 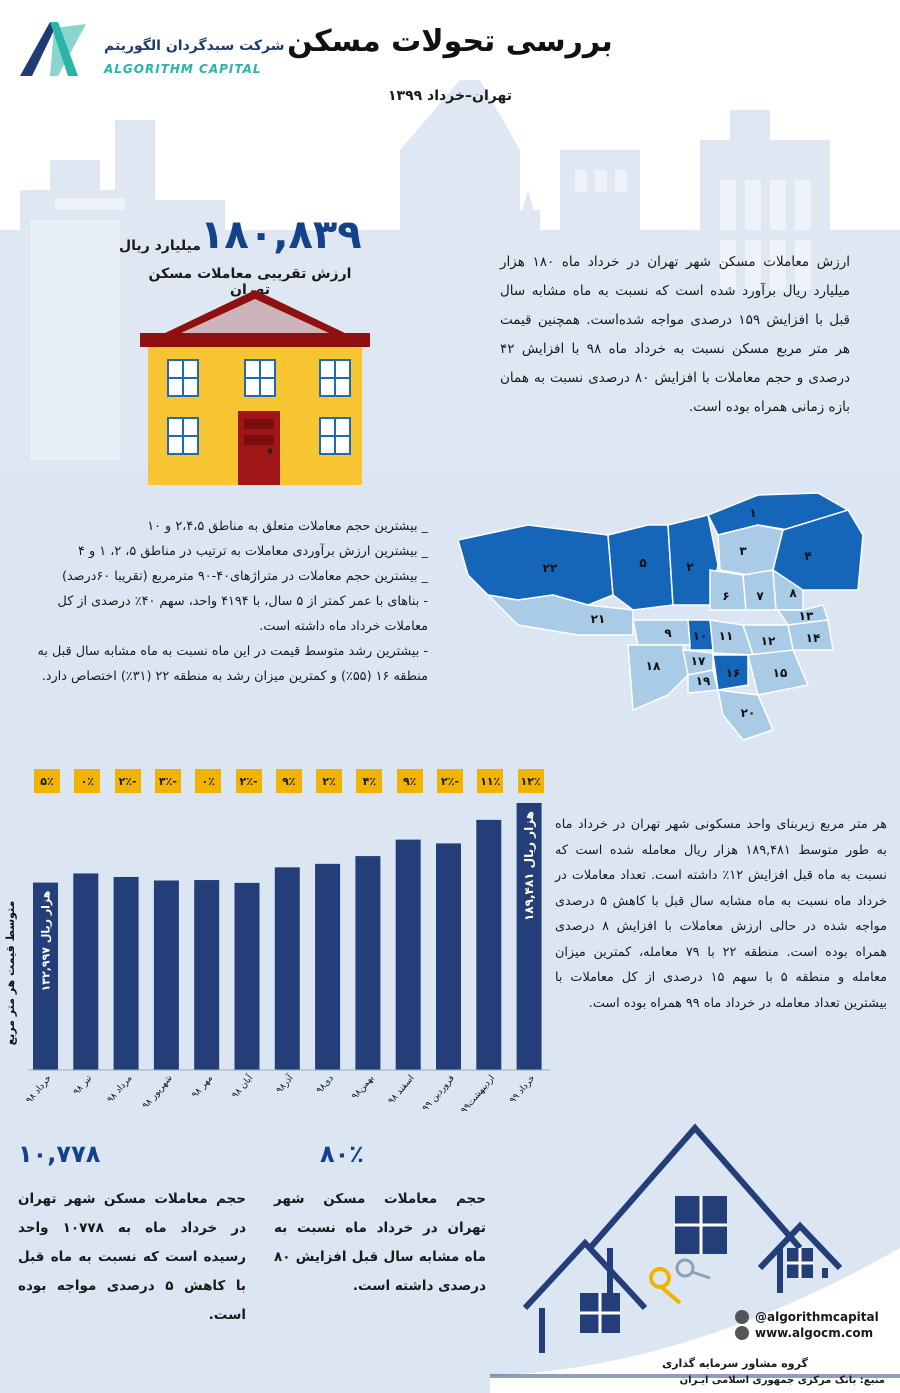 What do you see at coordinates (183, 69) in the screenshot?
I see `logo-name-en: ALGORITHM CAPITAL` at bounding box center [183, 69].